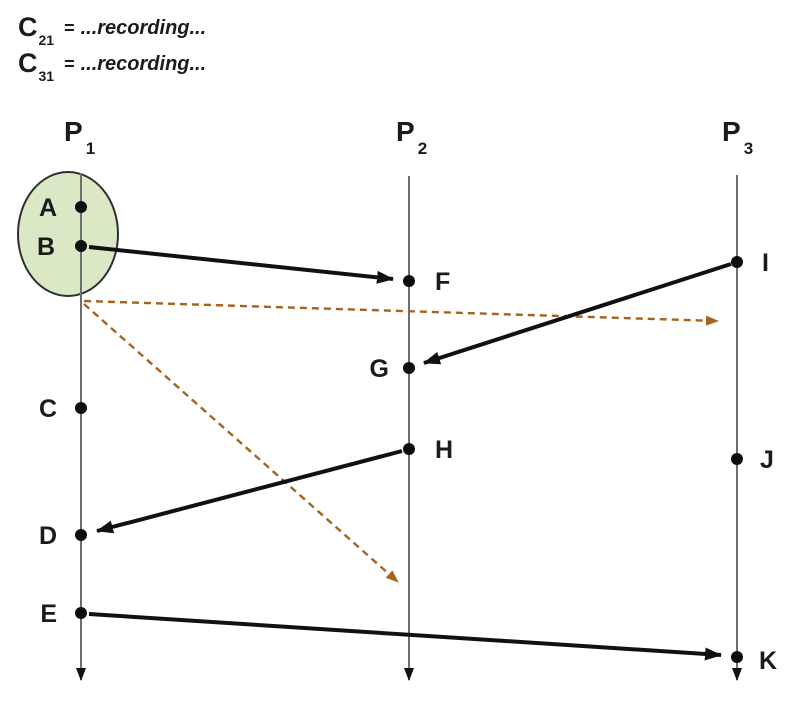 Image resolution: width=800 pixels, height=713 pixels. I want to click on message-arrow-E-to-K, so click(405, 636).